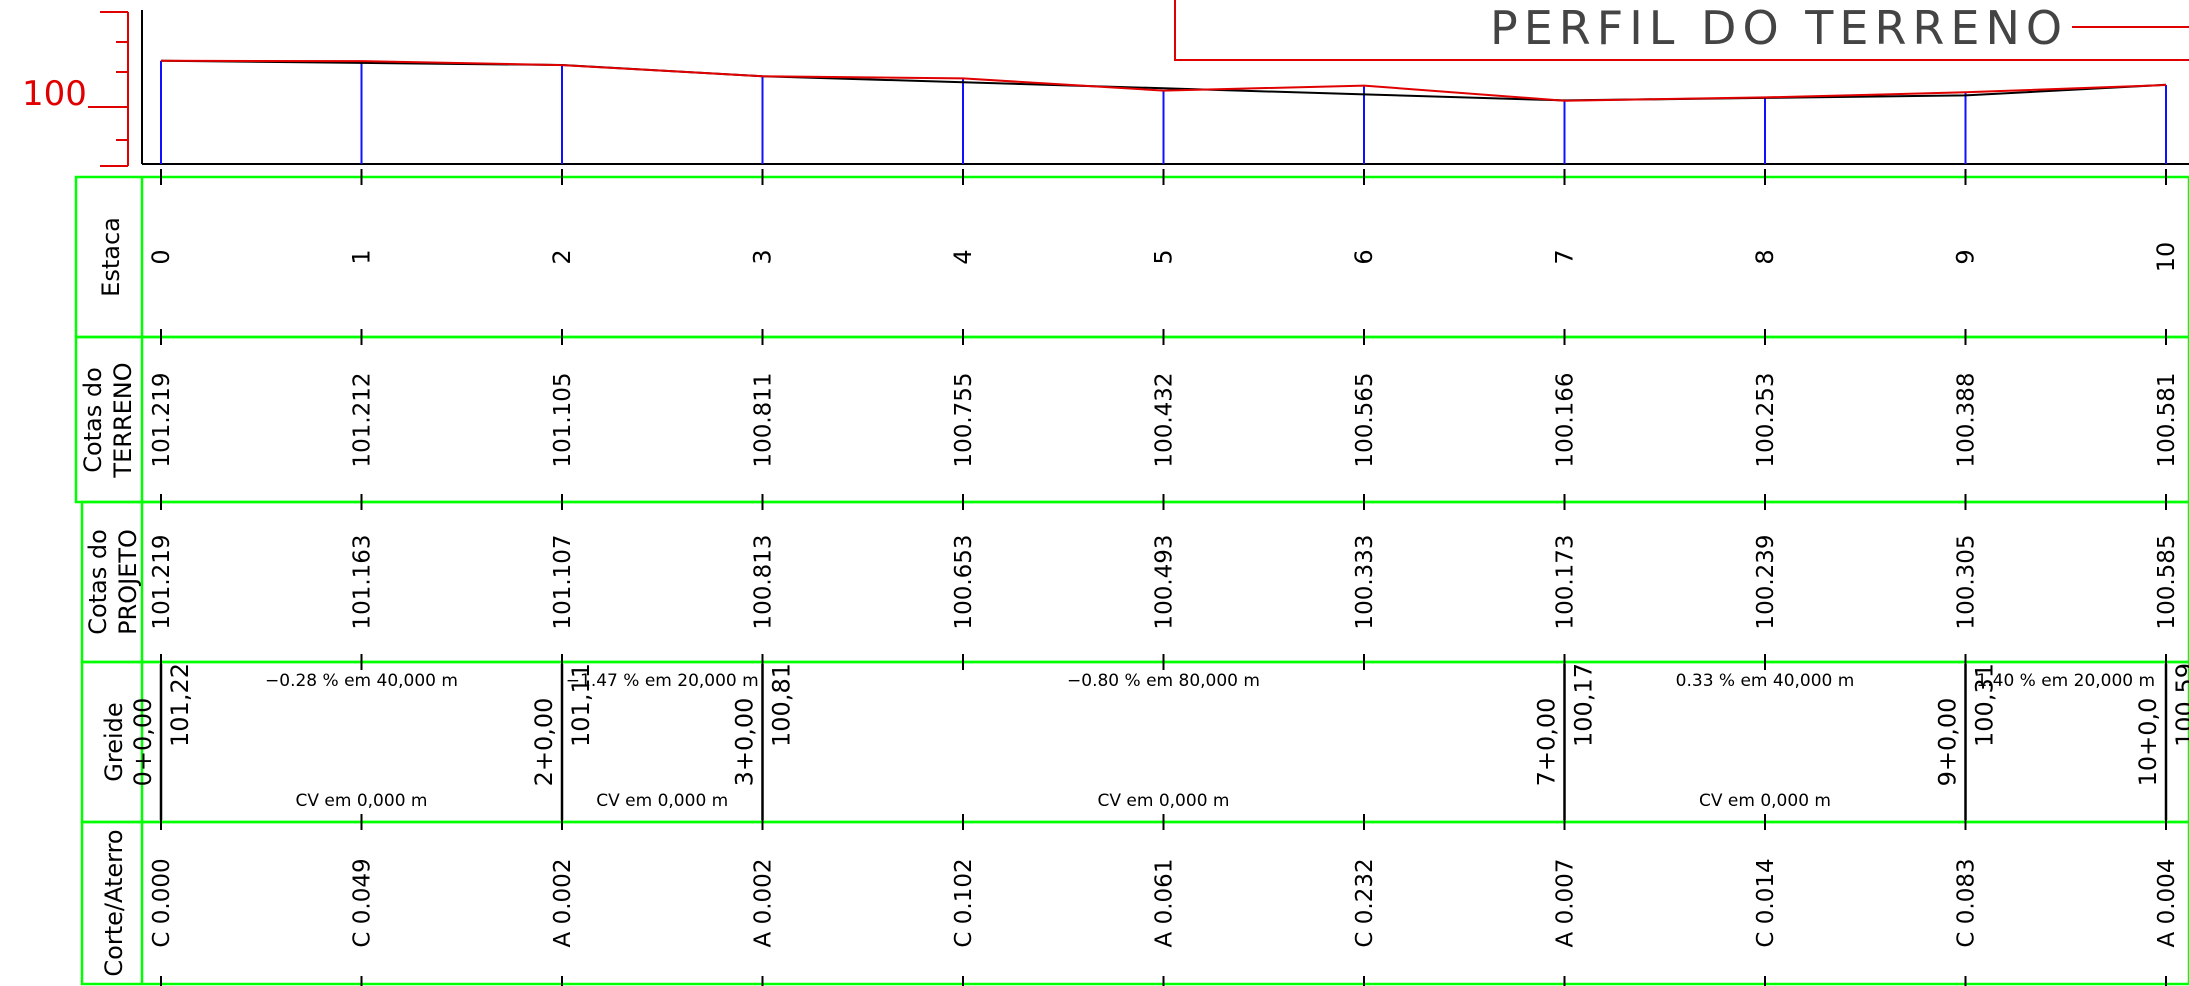 The height and width of the screenshot is (986, 2189). I want to click on terrain-elevation: 100.388, so click(1967, 419).